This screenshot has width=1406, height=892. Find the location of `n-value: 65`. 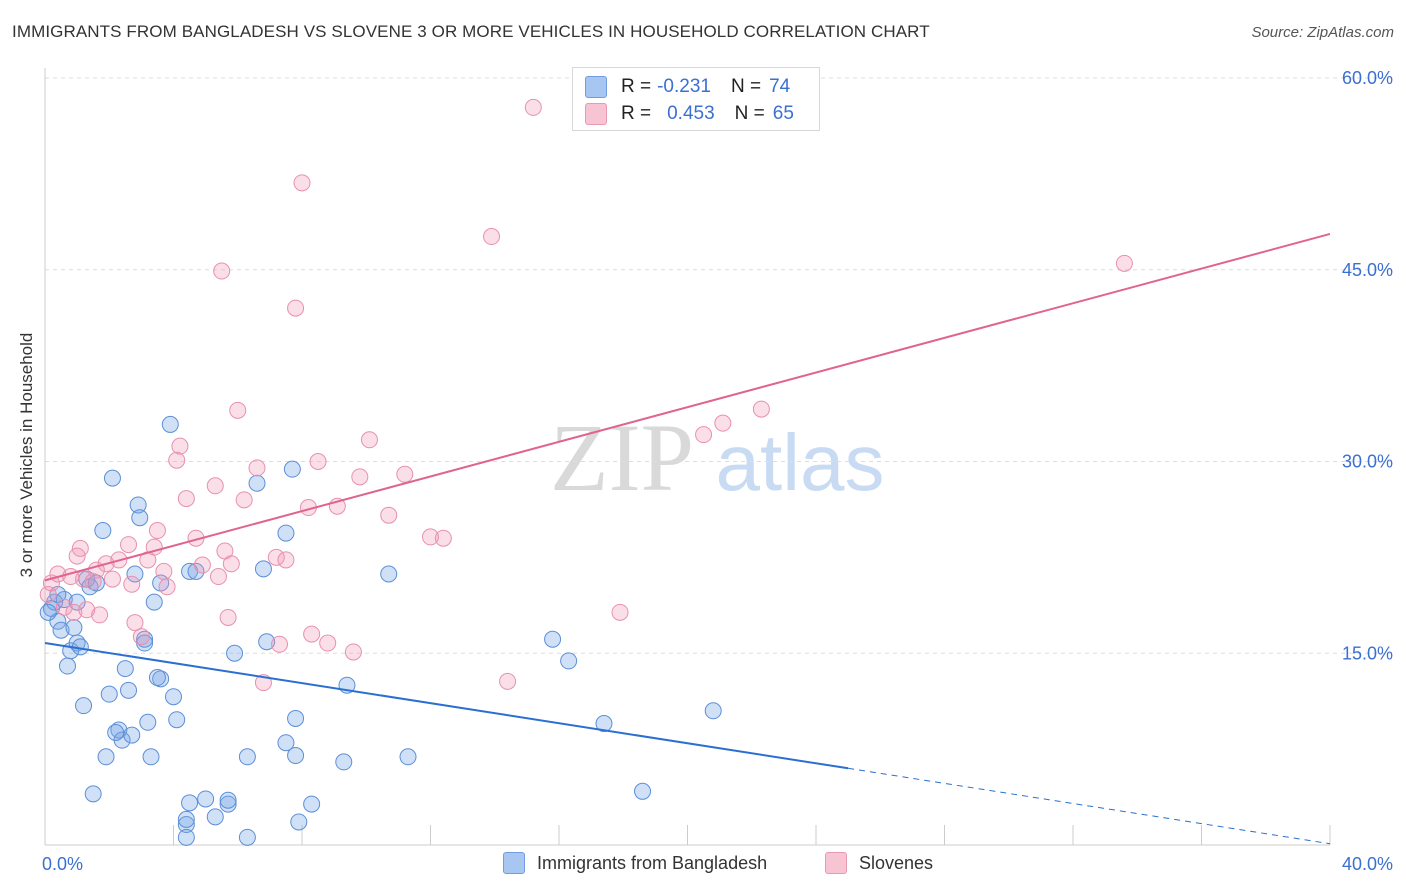

n-value: 65 is located at coordinates (783, 113).